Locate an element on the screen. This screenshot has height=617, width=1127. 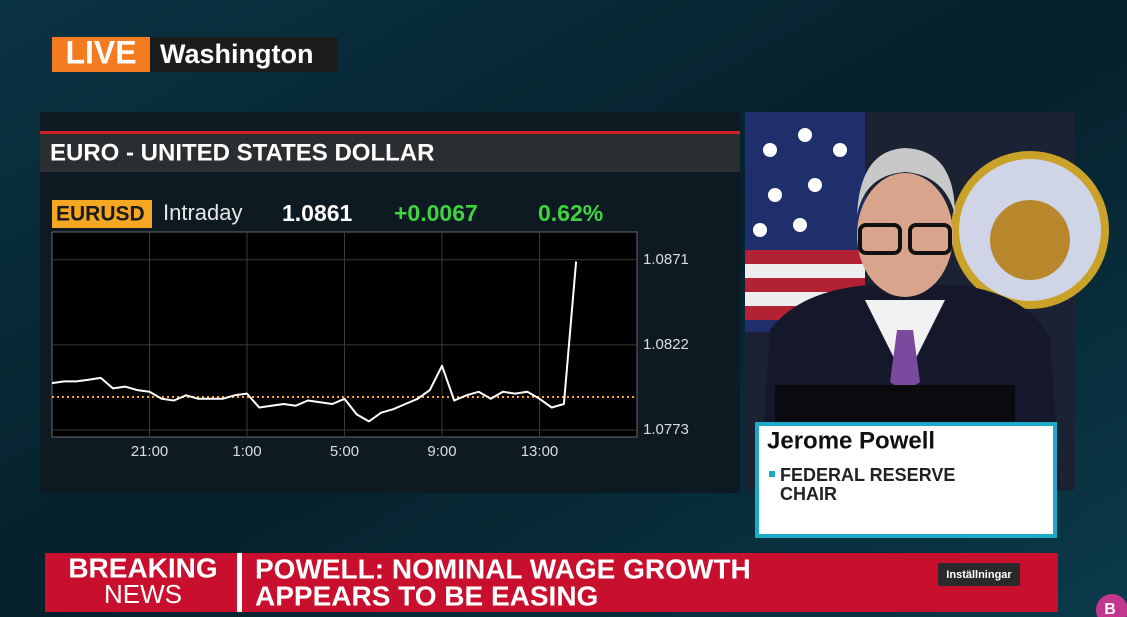
breaking-divider is located at coordinates (239, 582).